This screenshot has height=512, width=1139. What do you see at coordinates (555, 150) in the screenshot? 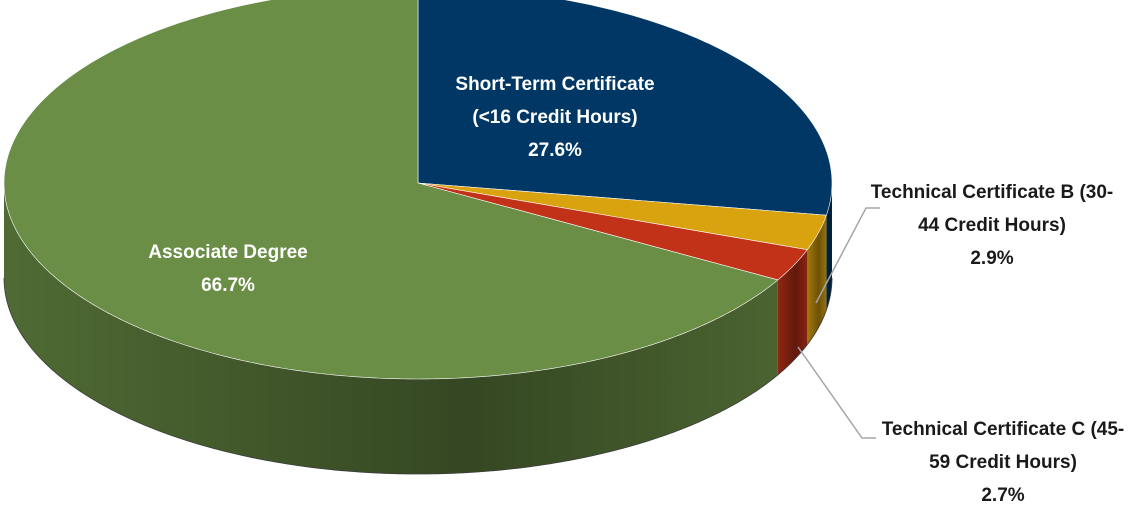
I see `value-label: 27.6%` at bounding box center [555, 150].